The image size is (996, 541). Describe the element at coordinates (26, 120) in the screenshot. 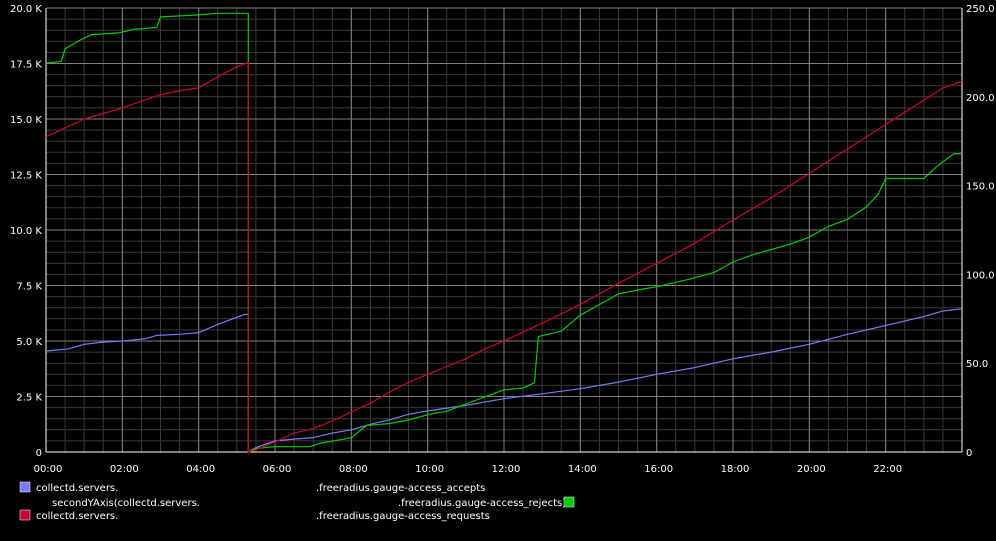

I see `y-left-tick-label: 15.0 K` at that location.